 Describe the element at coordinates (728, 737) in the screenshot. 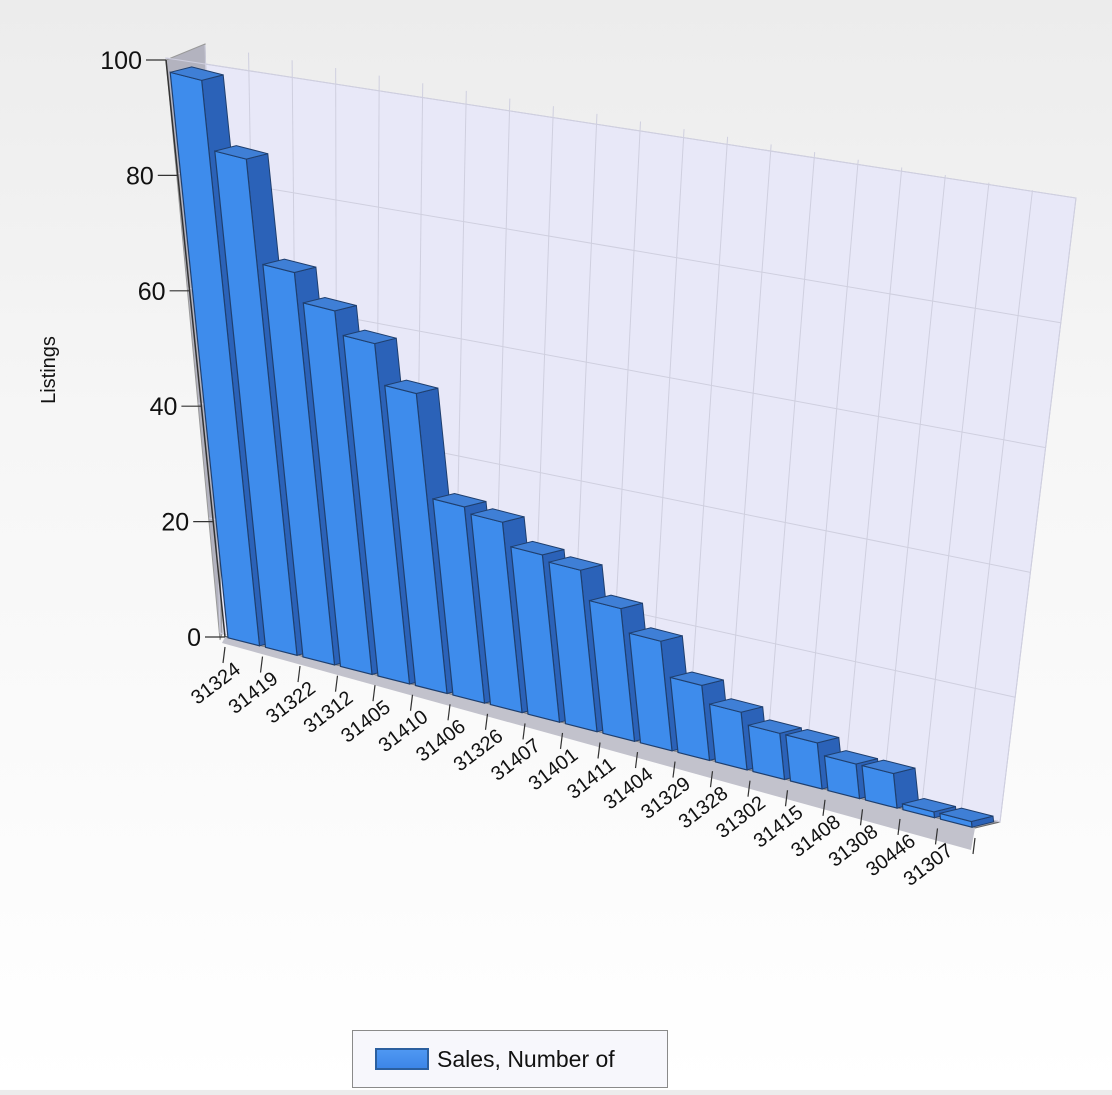

I see `bar` at that location.